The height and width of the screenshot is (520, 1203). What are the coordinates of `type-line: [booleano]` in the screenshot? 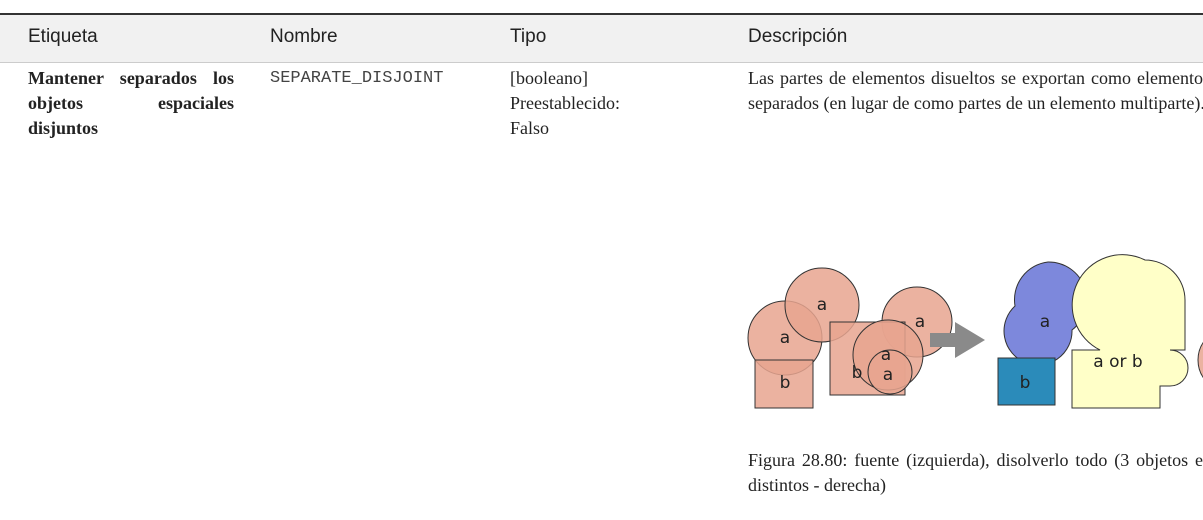 It's located at (549, 78).